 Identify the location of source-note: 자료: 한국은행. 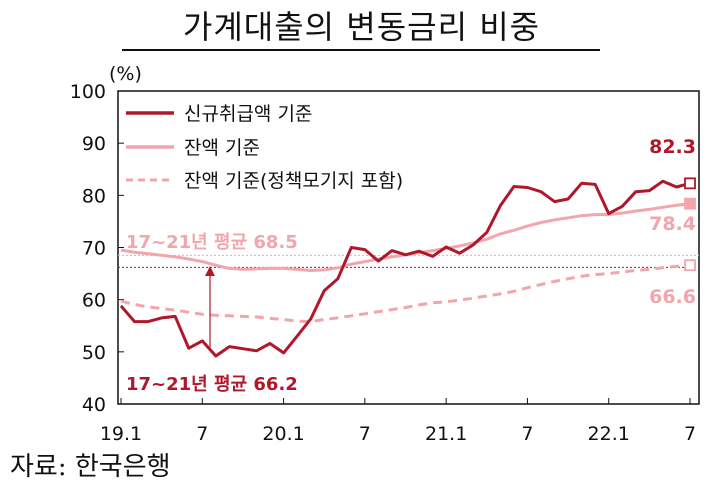
(90, 467).